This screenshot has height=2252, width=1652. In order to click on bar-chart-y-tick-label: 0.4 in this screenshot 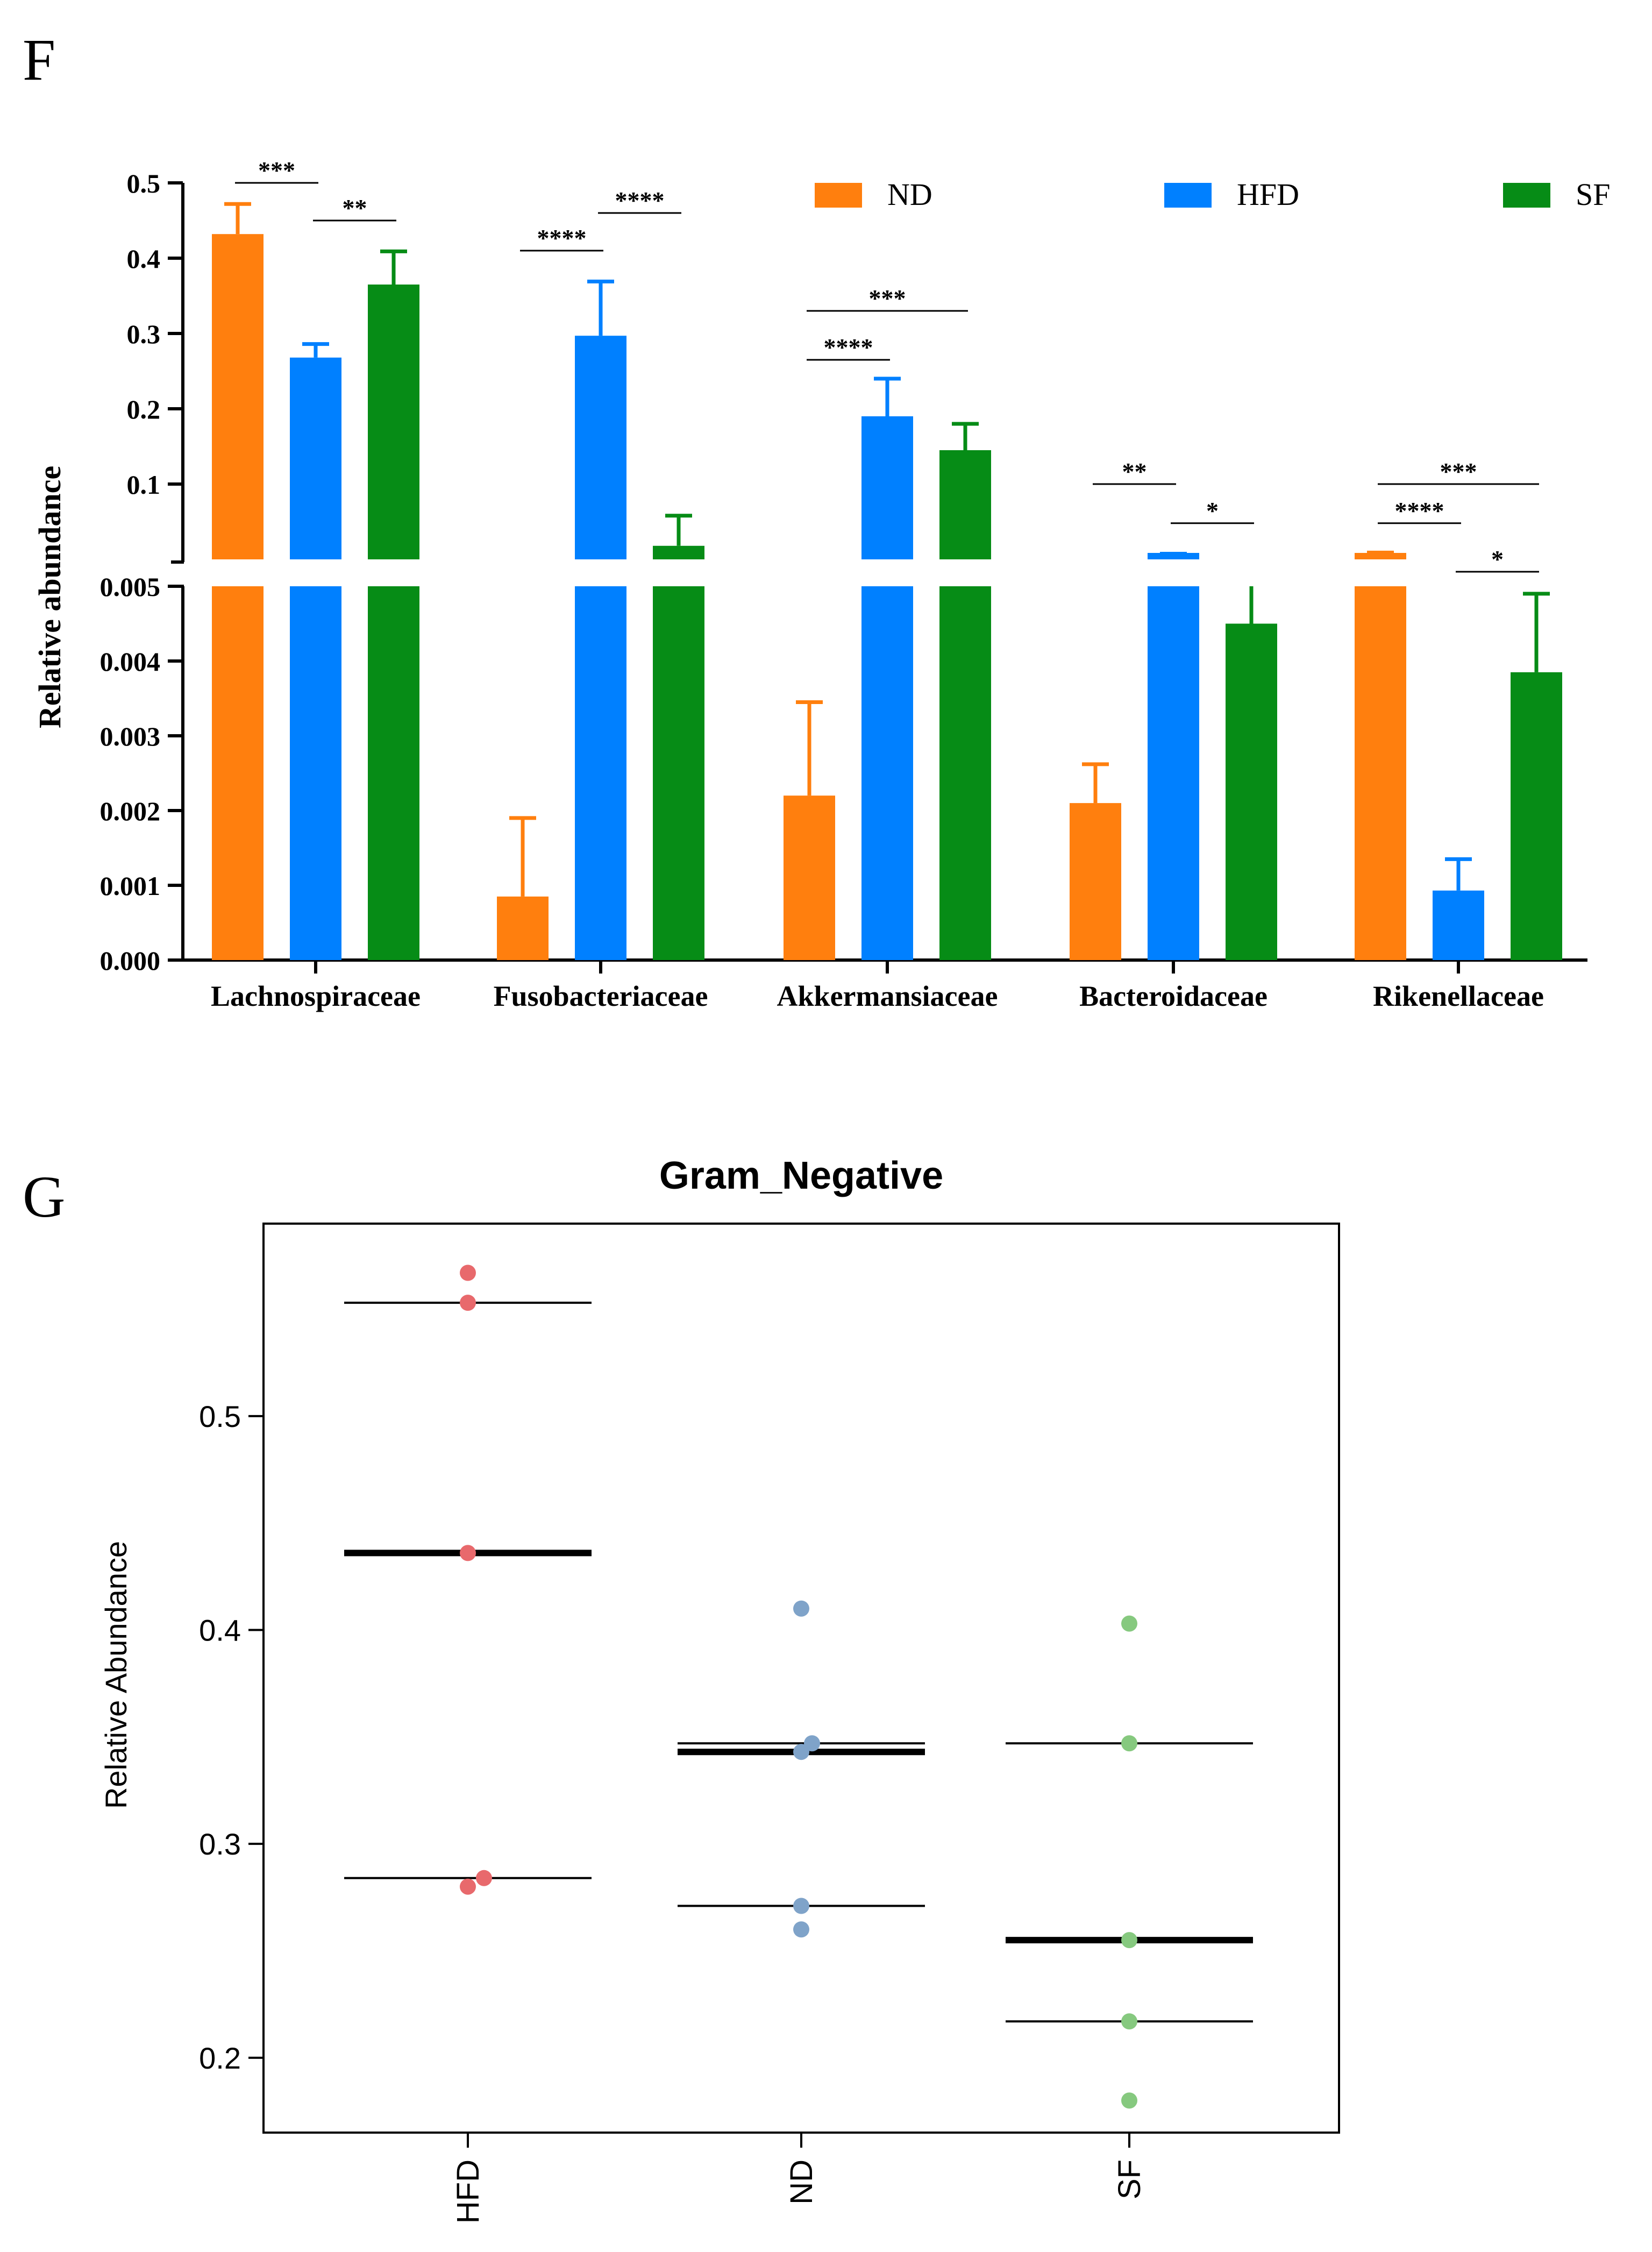, I will do `click(144, 259)`.